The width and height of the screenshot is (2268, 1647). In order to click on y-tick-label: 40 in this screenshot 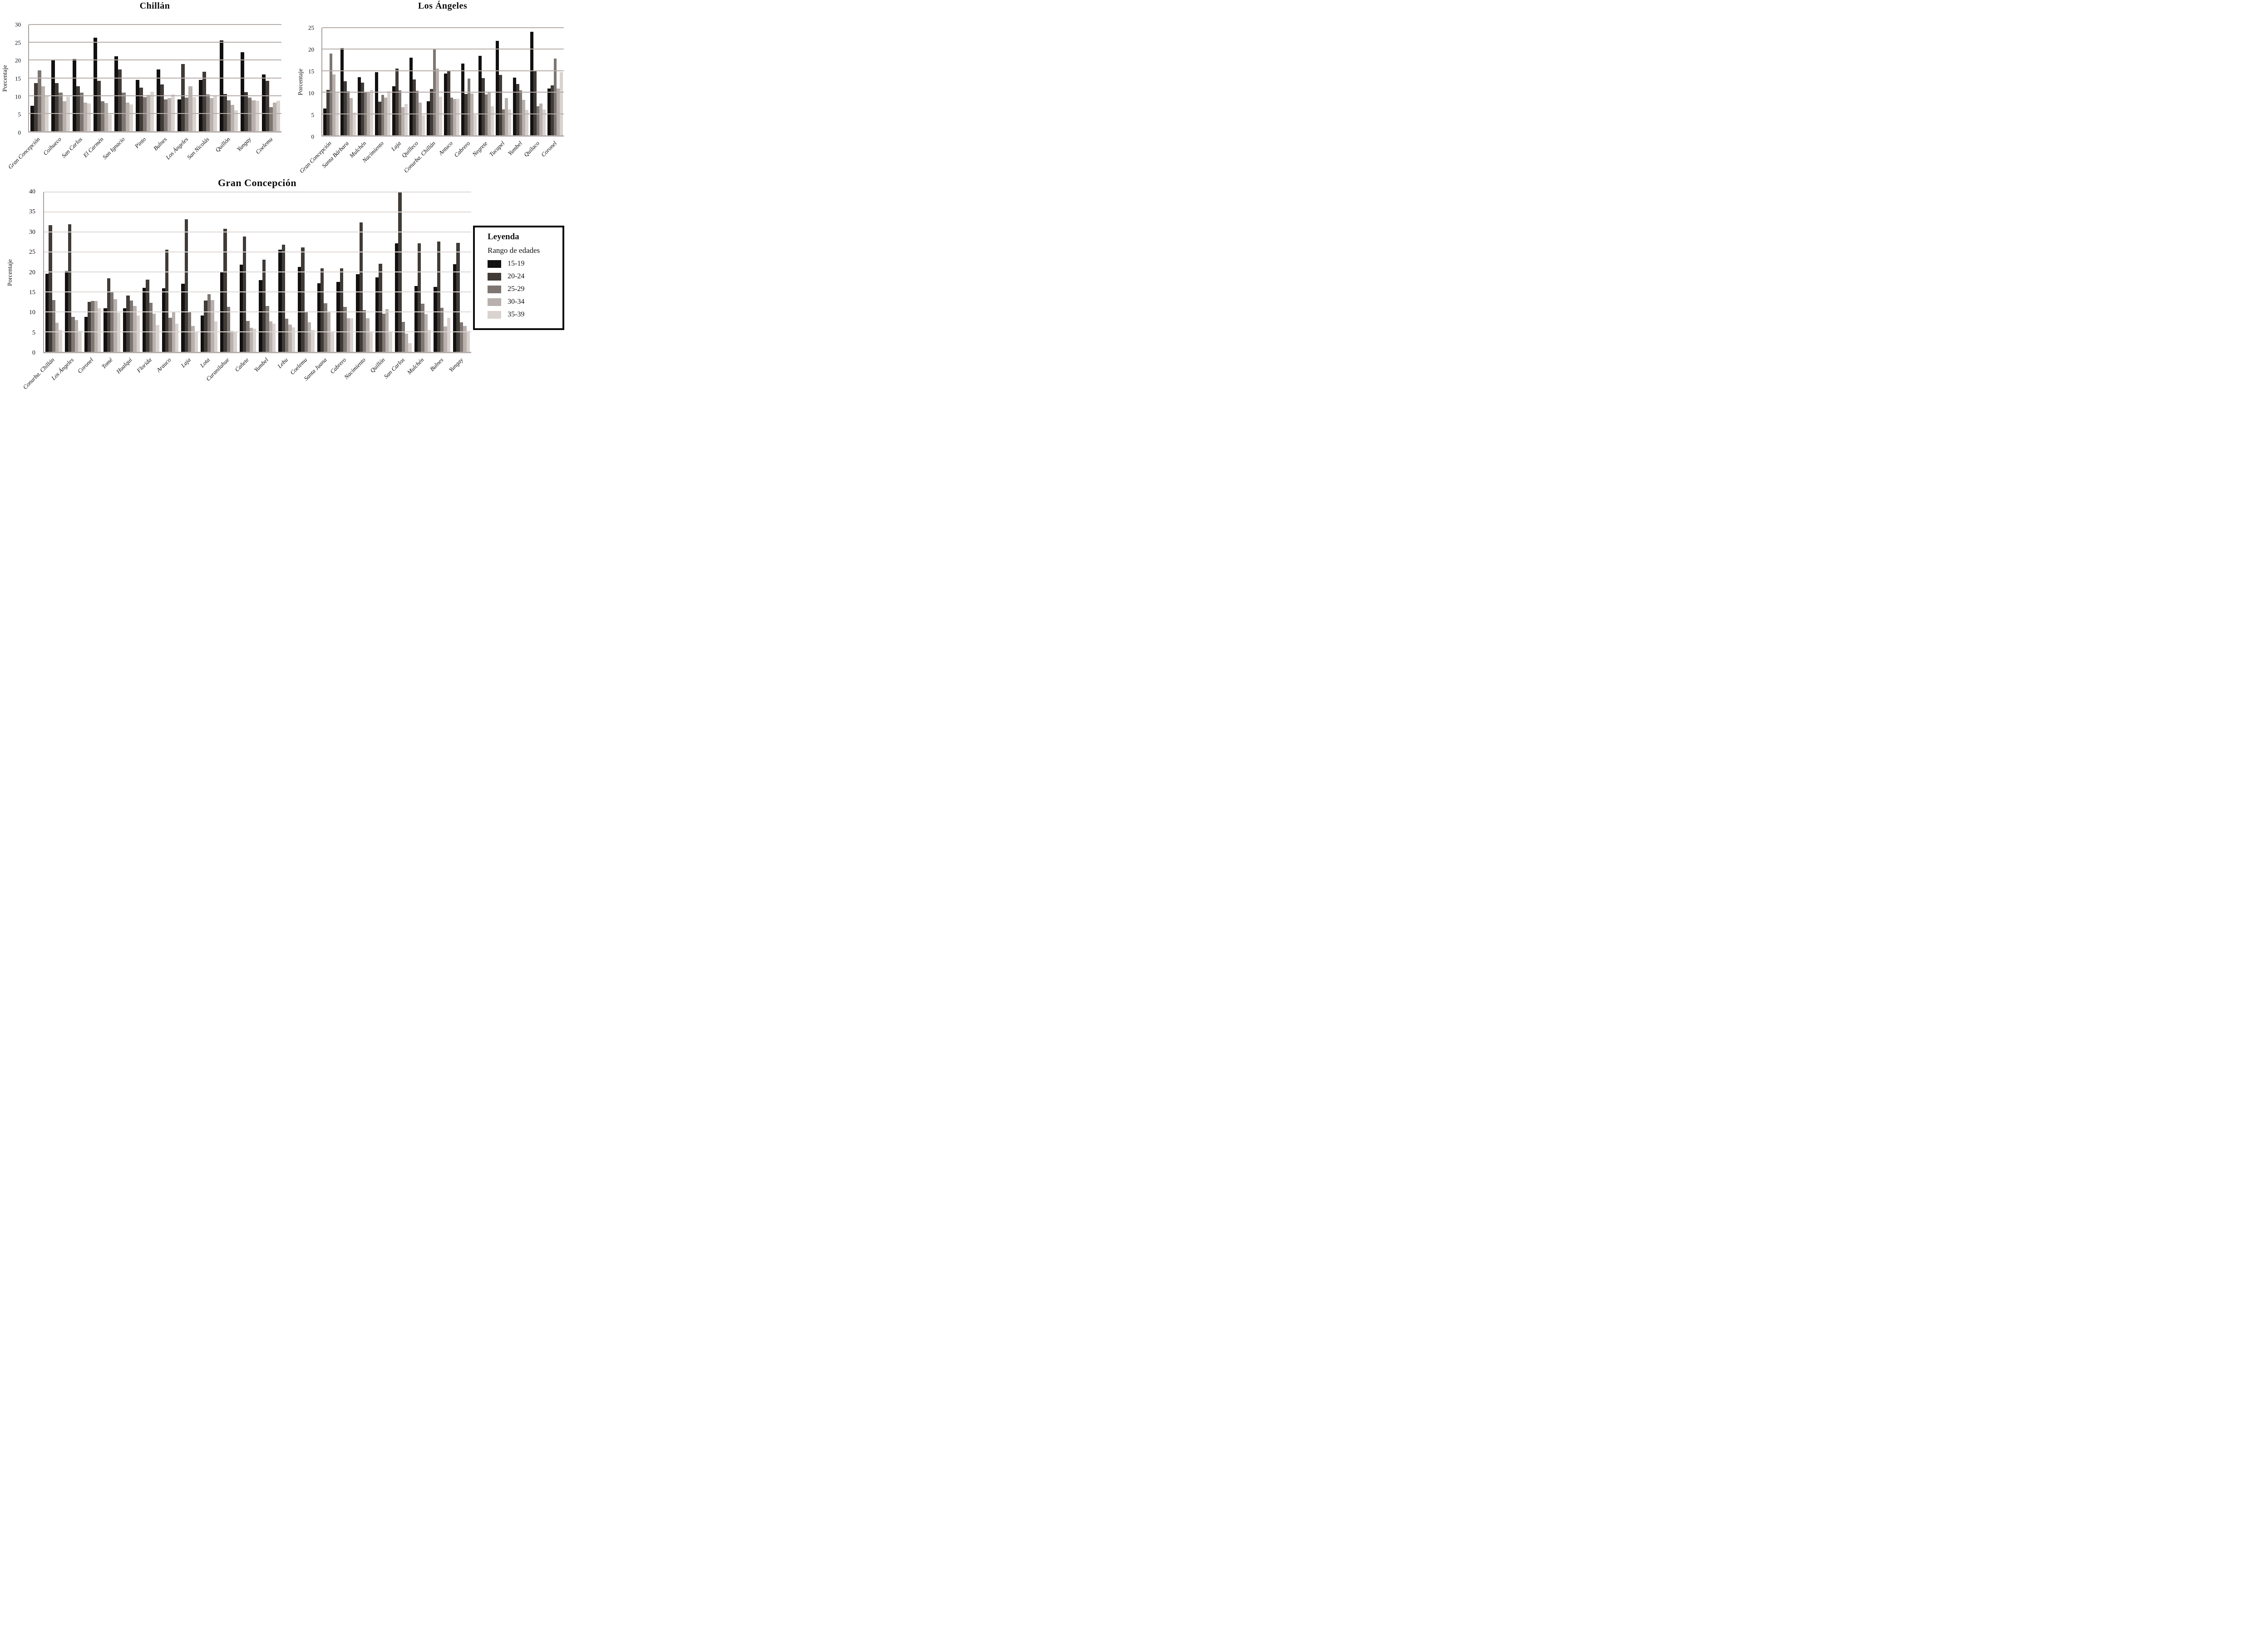, I will do `click(32, 191)`.